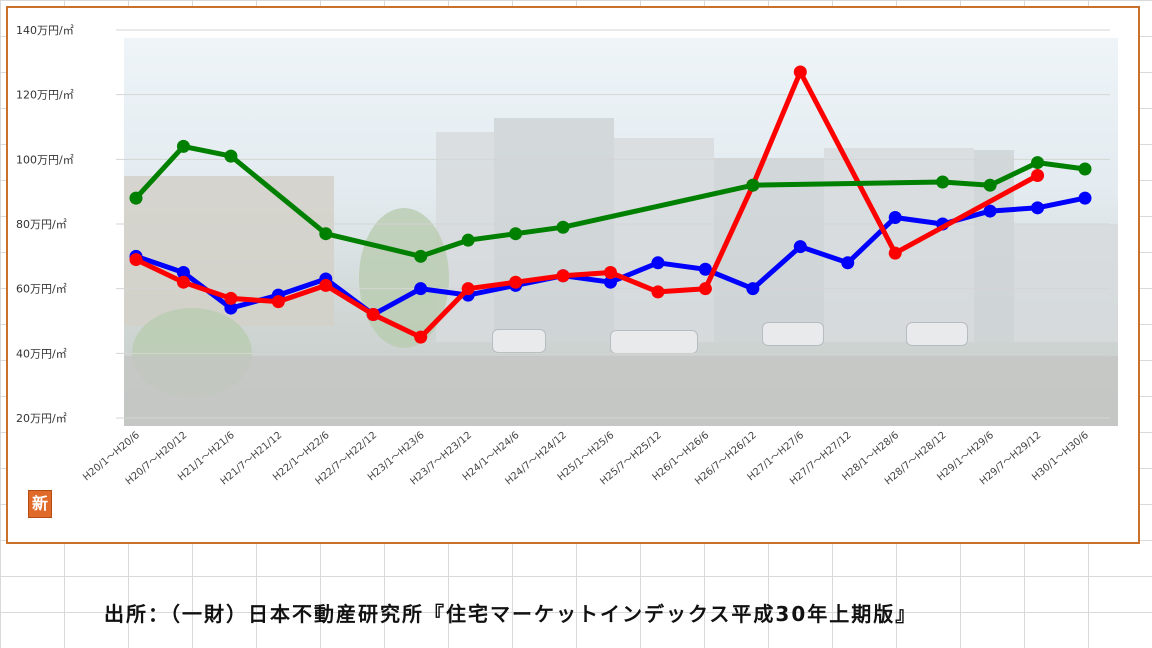 This screenshot has height=648, width=1152. I want to click on y-tick-label: 60万円/㎡, so click(41, 289).